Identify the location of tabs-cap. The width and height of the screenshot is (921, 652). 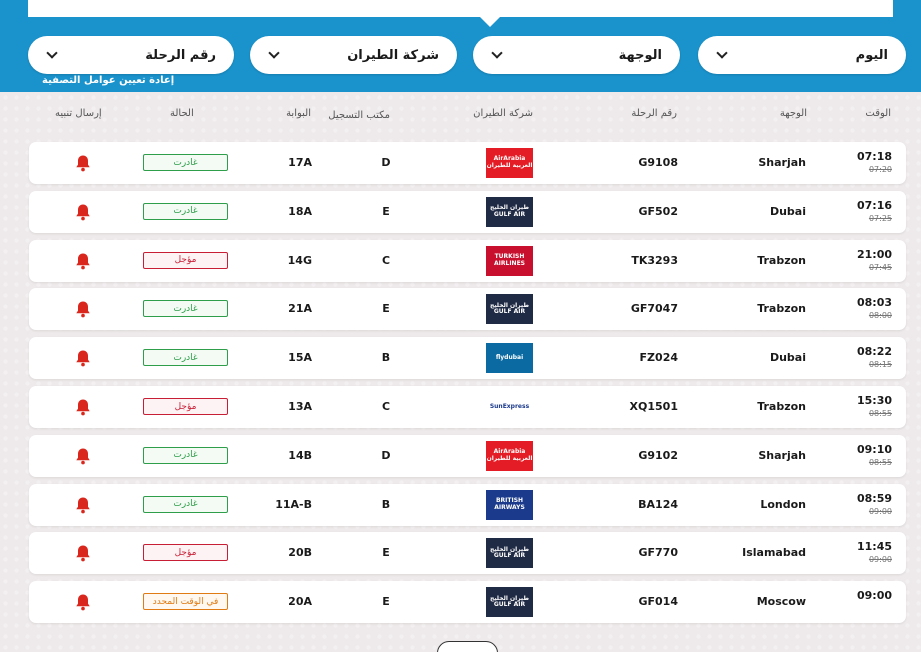
(460, 8).